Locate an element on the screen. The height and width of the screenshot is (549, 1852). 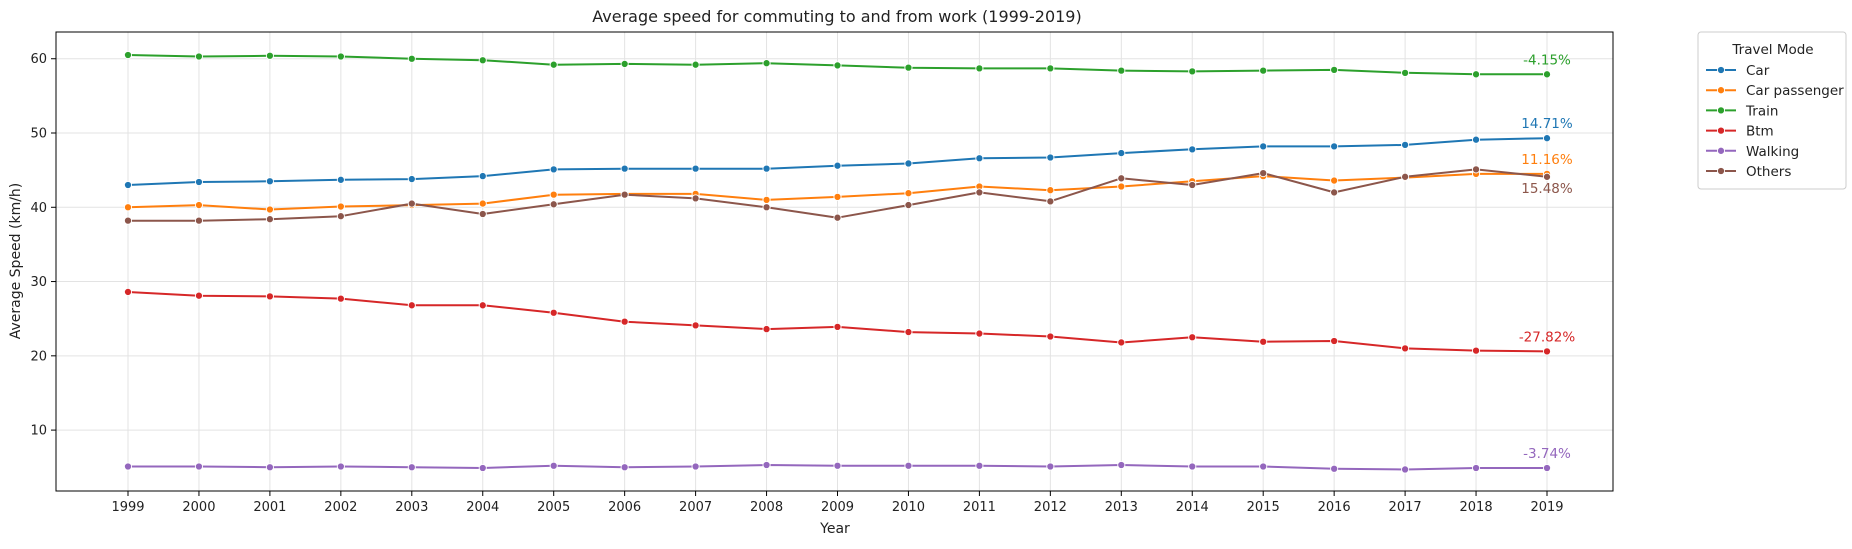
x-tick-label: 2009 is located at coordinates (837, 507).